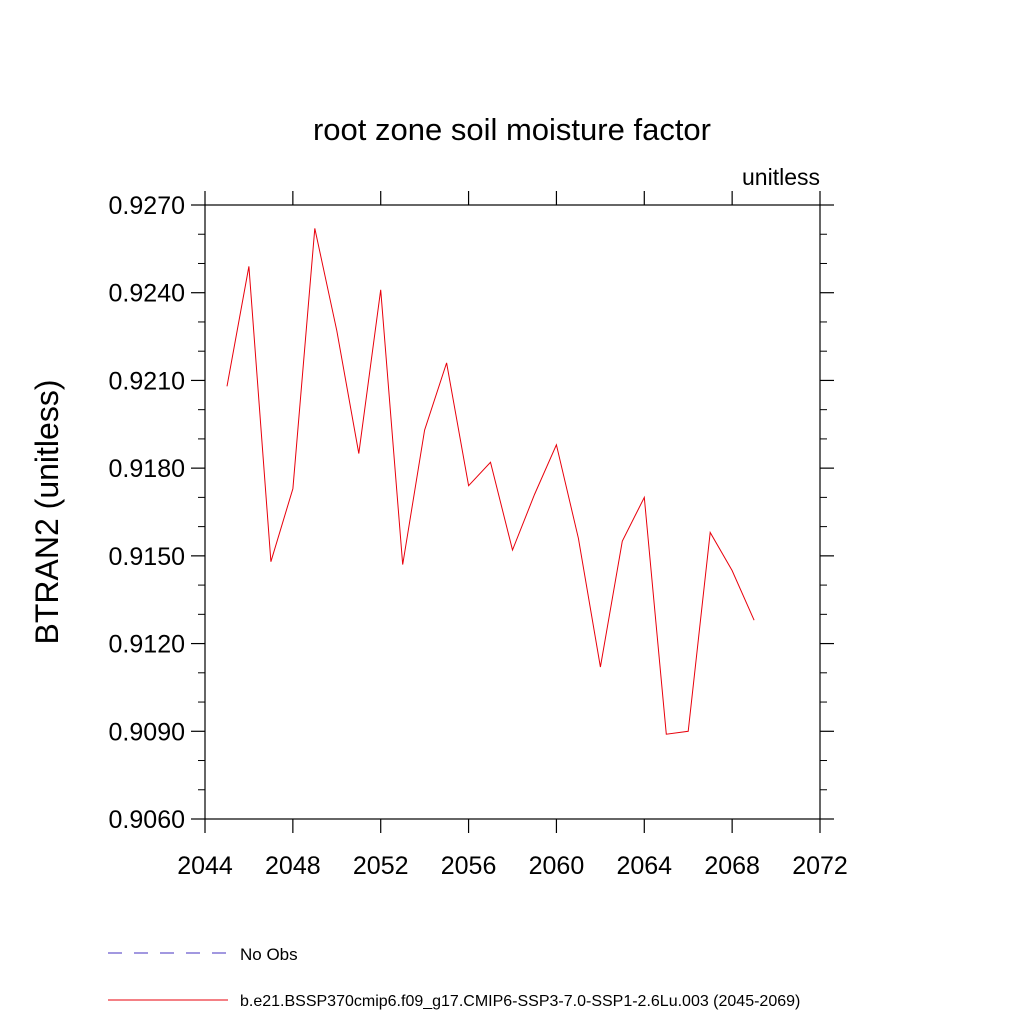 This screenshot has width=1024, height=1024. What do you see at coordinates (644, 866) in the screenshot?
I see `x-tick-label: 2064` at bounding box center [644, 866].